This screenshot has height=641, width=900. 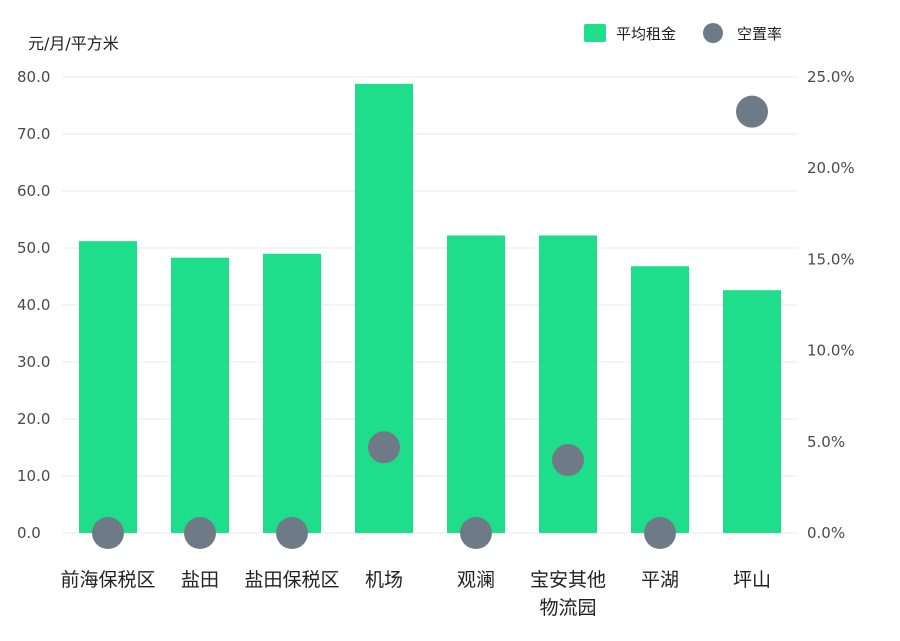 What do you see at coordinates (752, 580) in the screenshot?
I see `x-tick-label: 坪山` at bounding box center [752, 580].